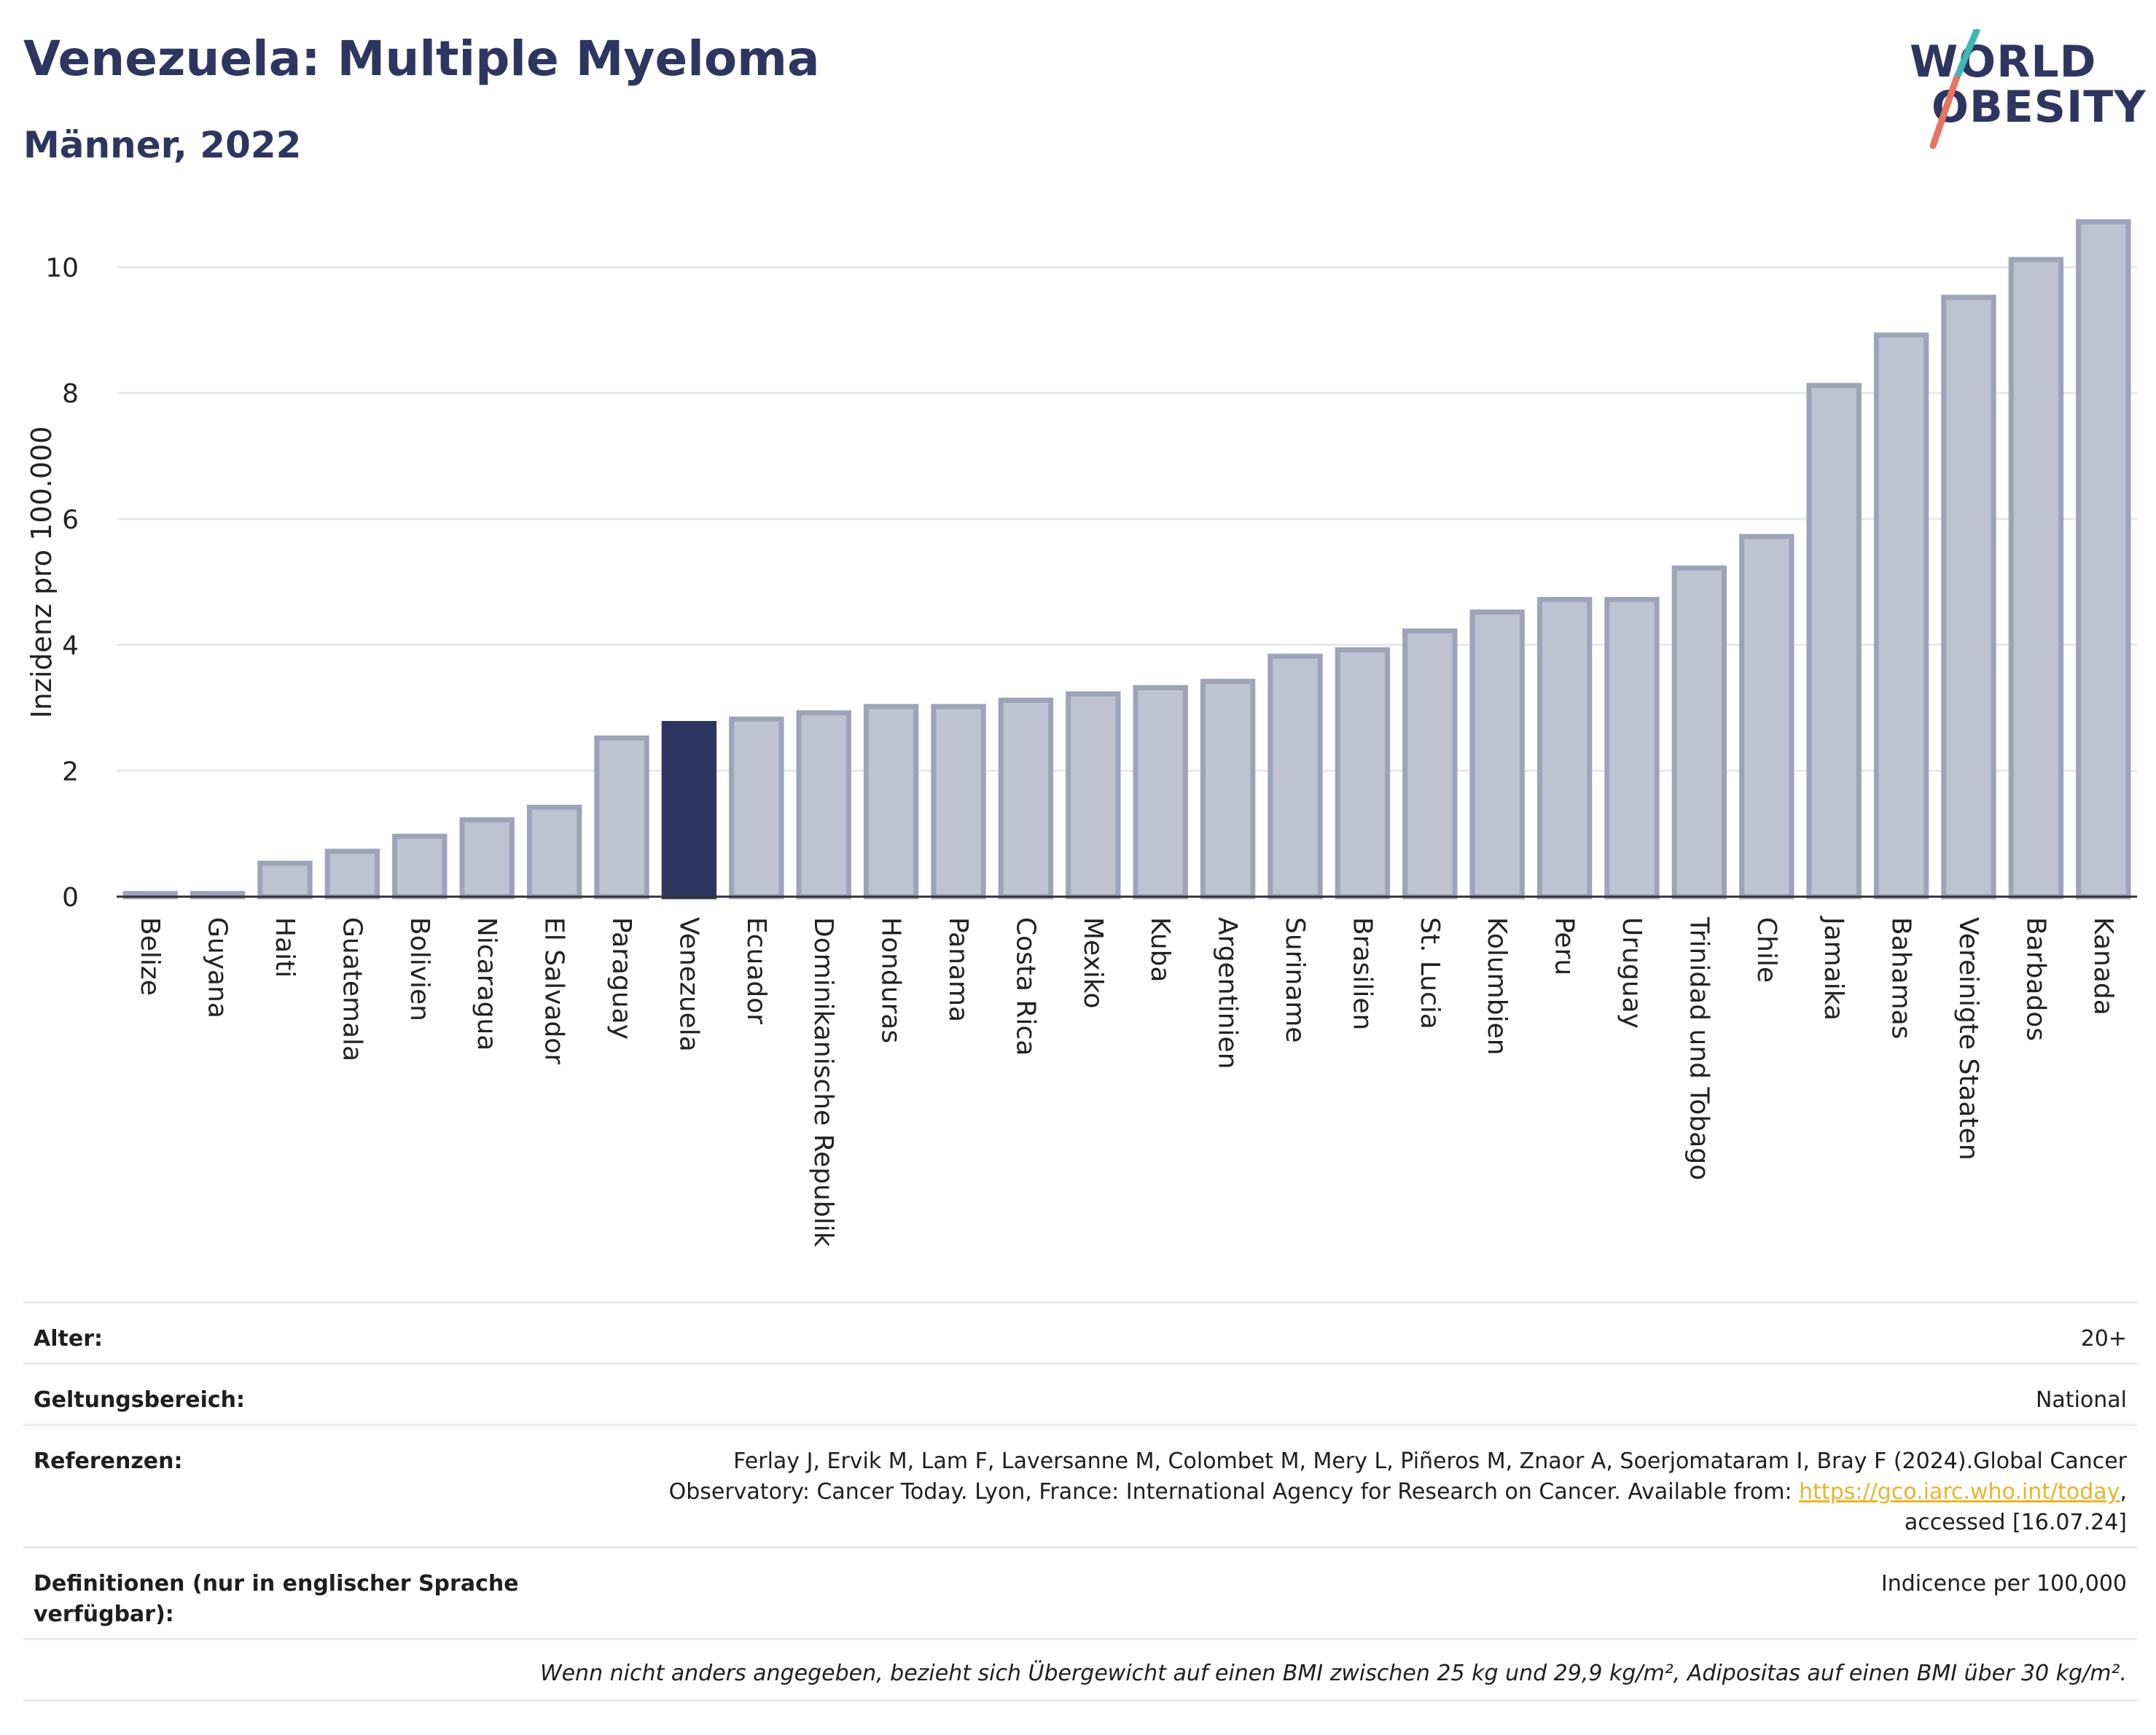  Describe the element at coordinates (1080, 1700) in the screenshot. I see `table-bottom-divider` at that location.